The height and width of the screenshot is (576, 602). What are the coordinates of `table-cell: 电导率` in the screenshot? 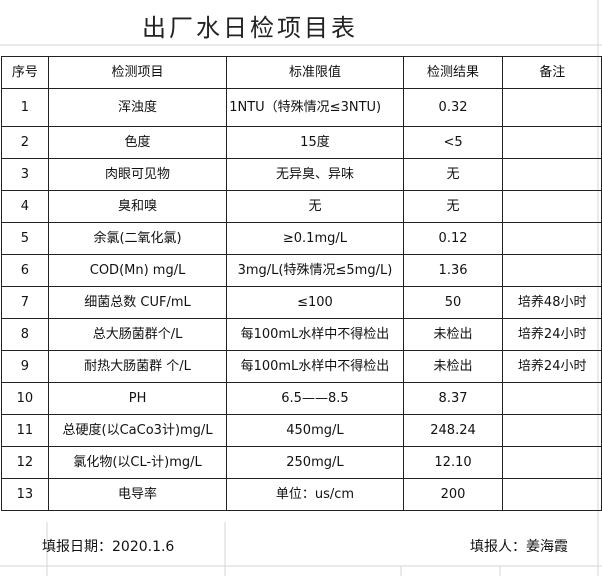 It's located at (137, 494).